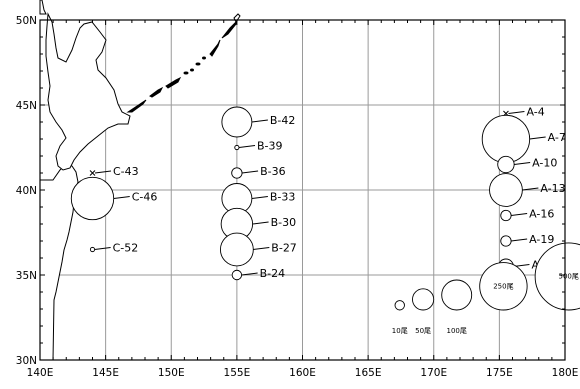  Describe the element at coordinates (270, 146) in the screenshot. I see `station-label: B-39` at that location.